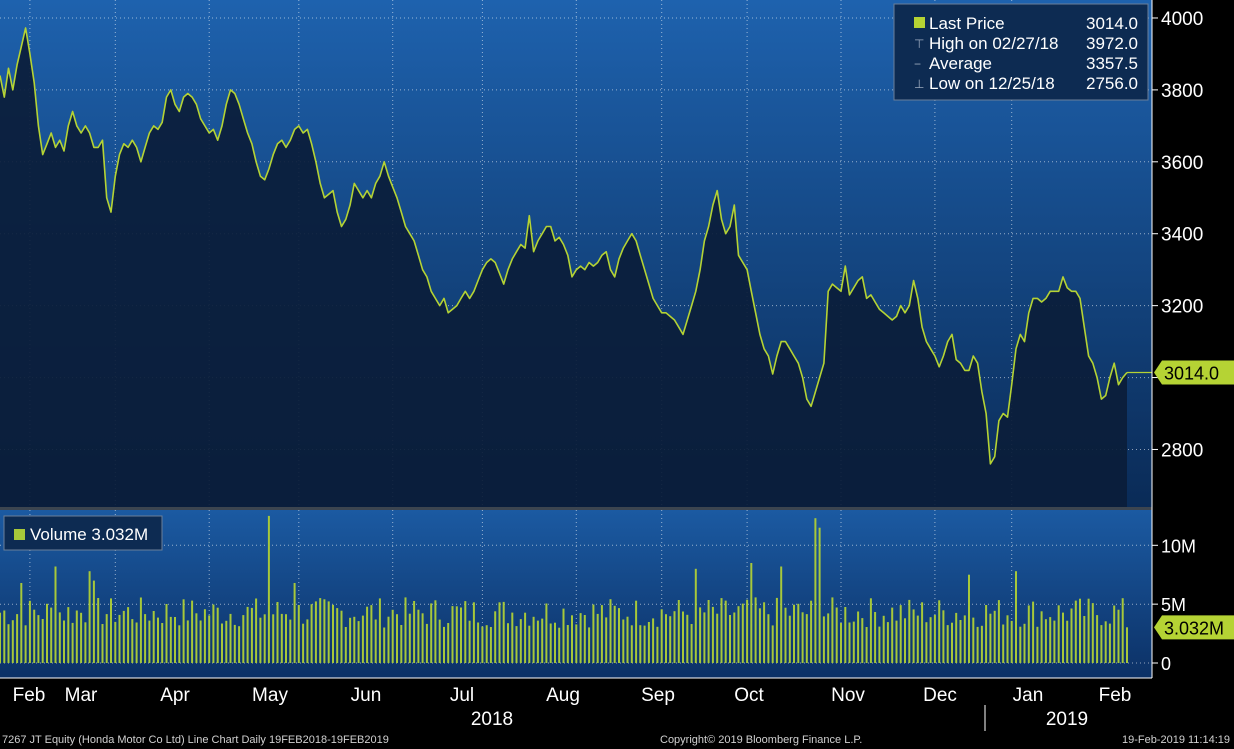  Describe the element at coordinates (89, 534) in the screenshot. I see `volume-legend-label: Volume 3.032M` at that location.